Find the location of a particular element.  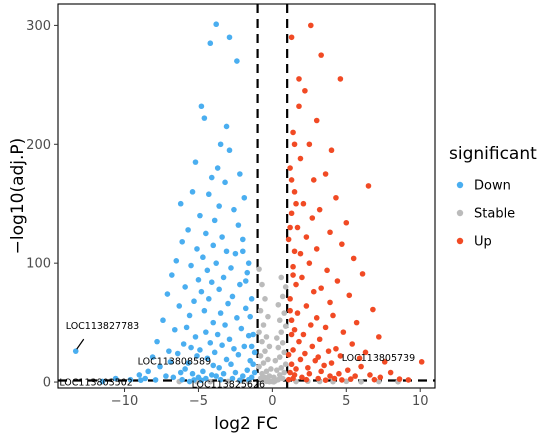

y-tick-label-2: 200 is located at coordinates (38, 145).